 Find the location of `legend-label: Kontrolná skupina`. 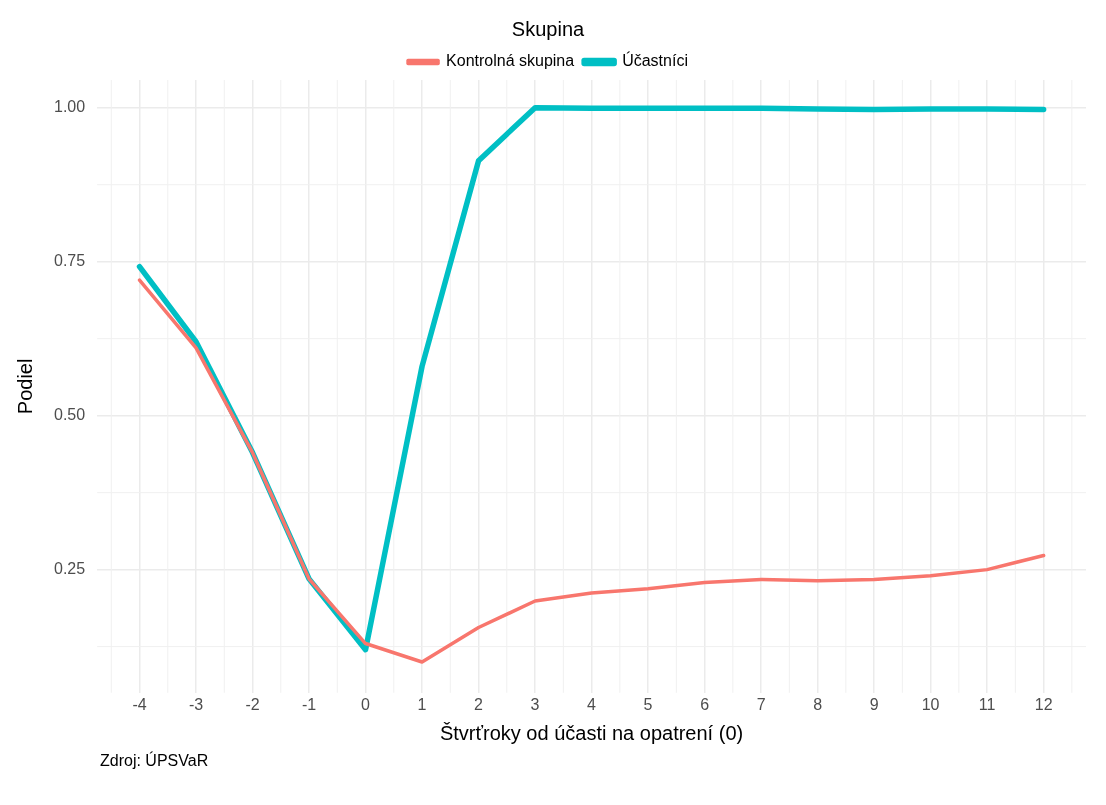

legend-label: Kontrolná skupina is located at coordinates (510, 61).